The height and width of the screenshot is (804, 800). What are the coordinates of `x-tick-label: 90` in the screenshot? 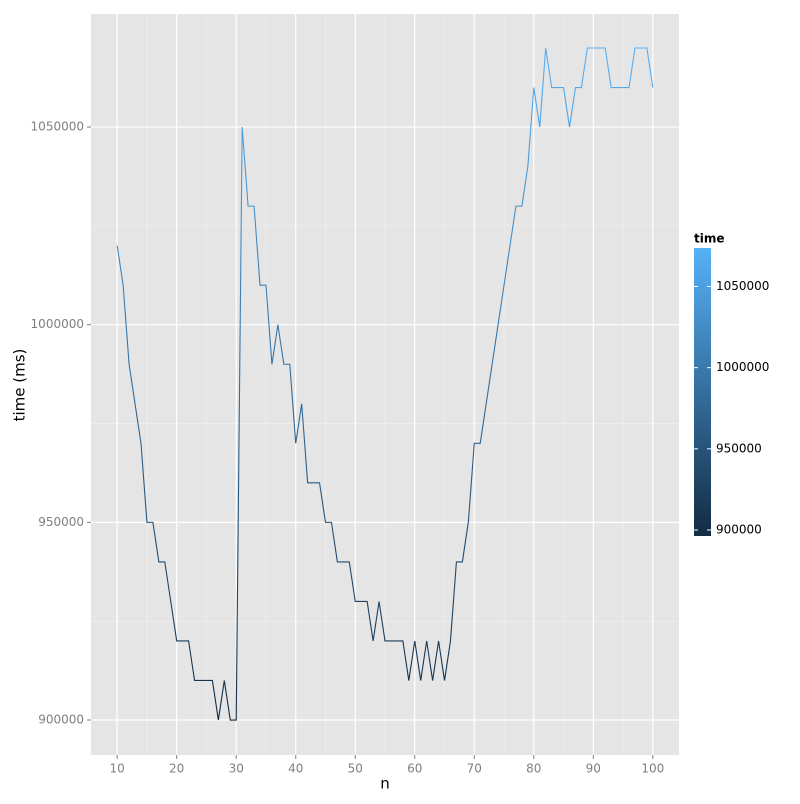 It's located at (593, 769).